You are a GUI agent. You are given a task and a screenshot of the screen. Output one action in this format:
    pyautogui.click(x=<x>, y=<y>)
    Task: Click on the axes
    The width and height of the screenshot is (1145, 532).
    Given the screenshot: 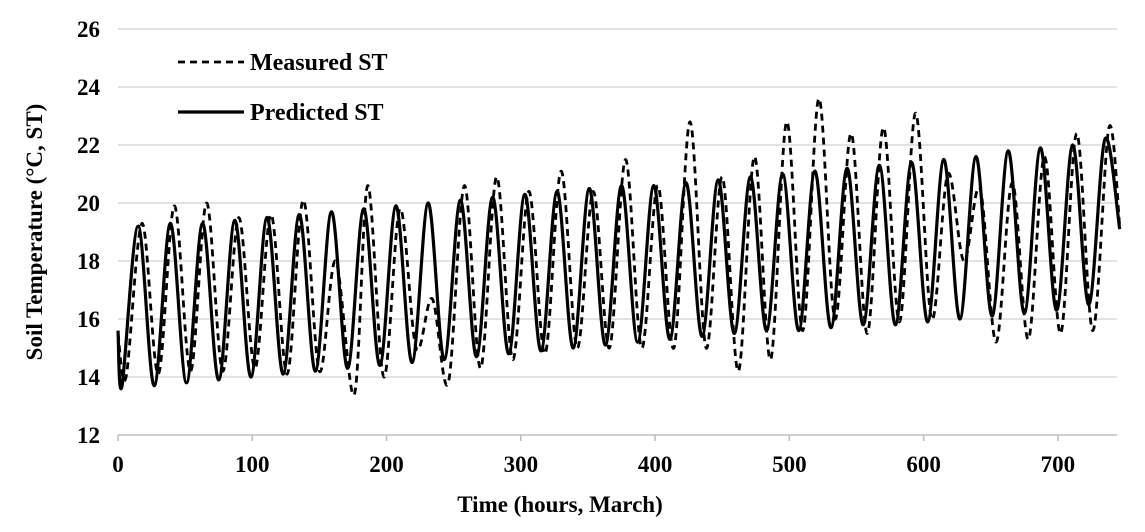 What is the action you would take?
    pyautogui.click(x=617, y=437)
    